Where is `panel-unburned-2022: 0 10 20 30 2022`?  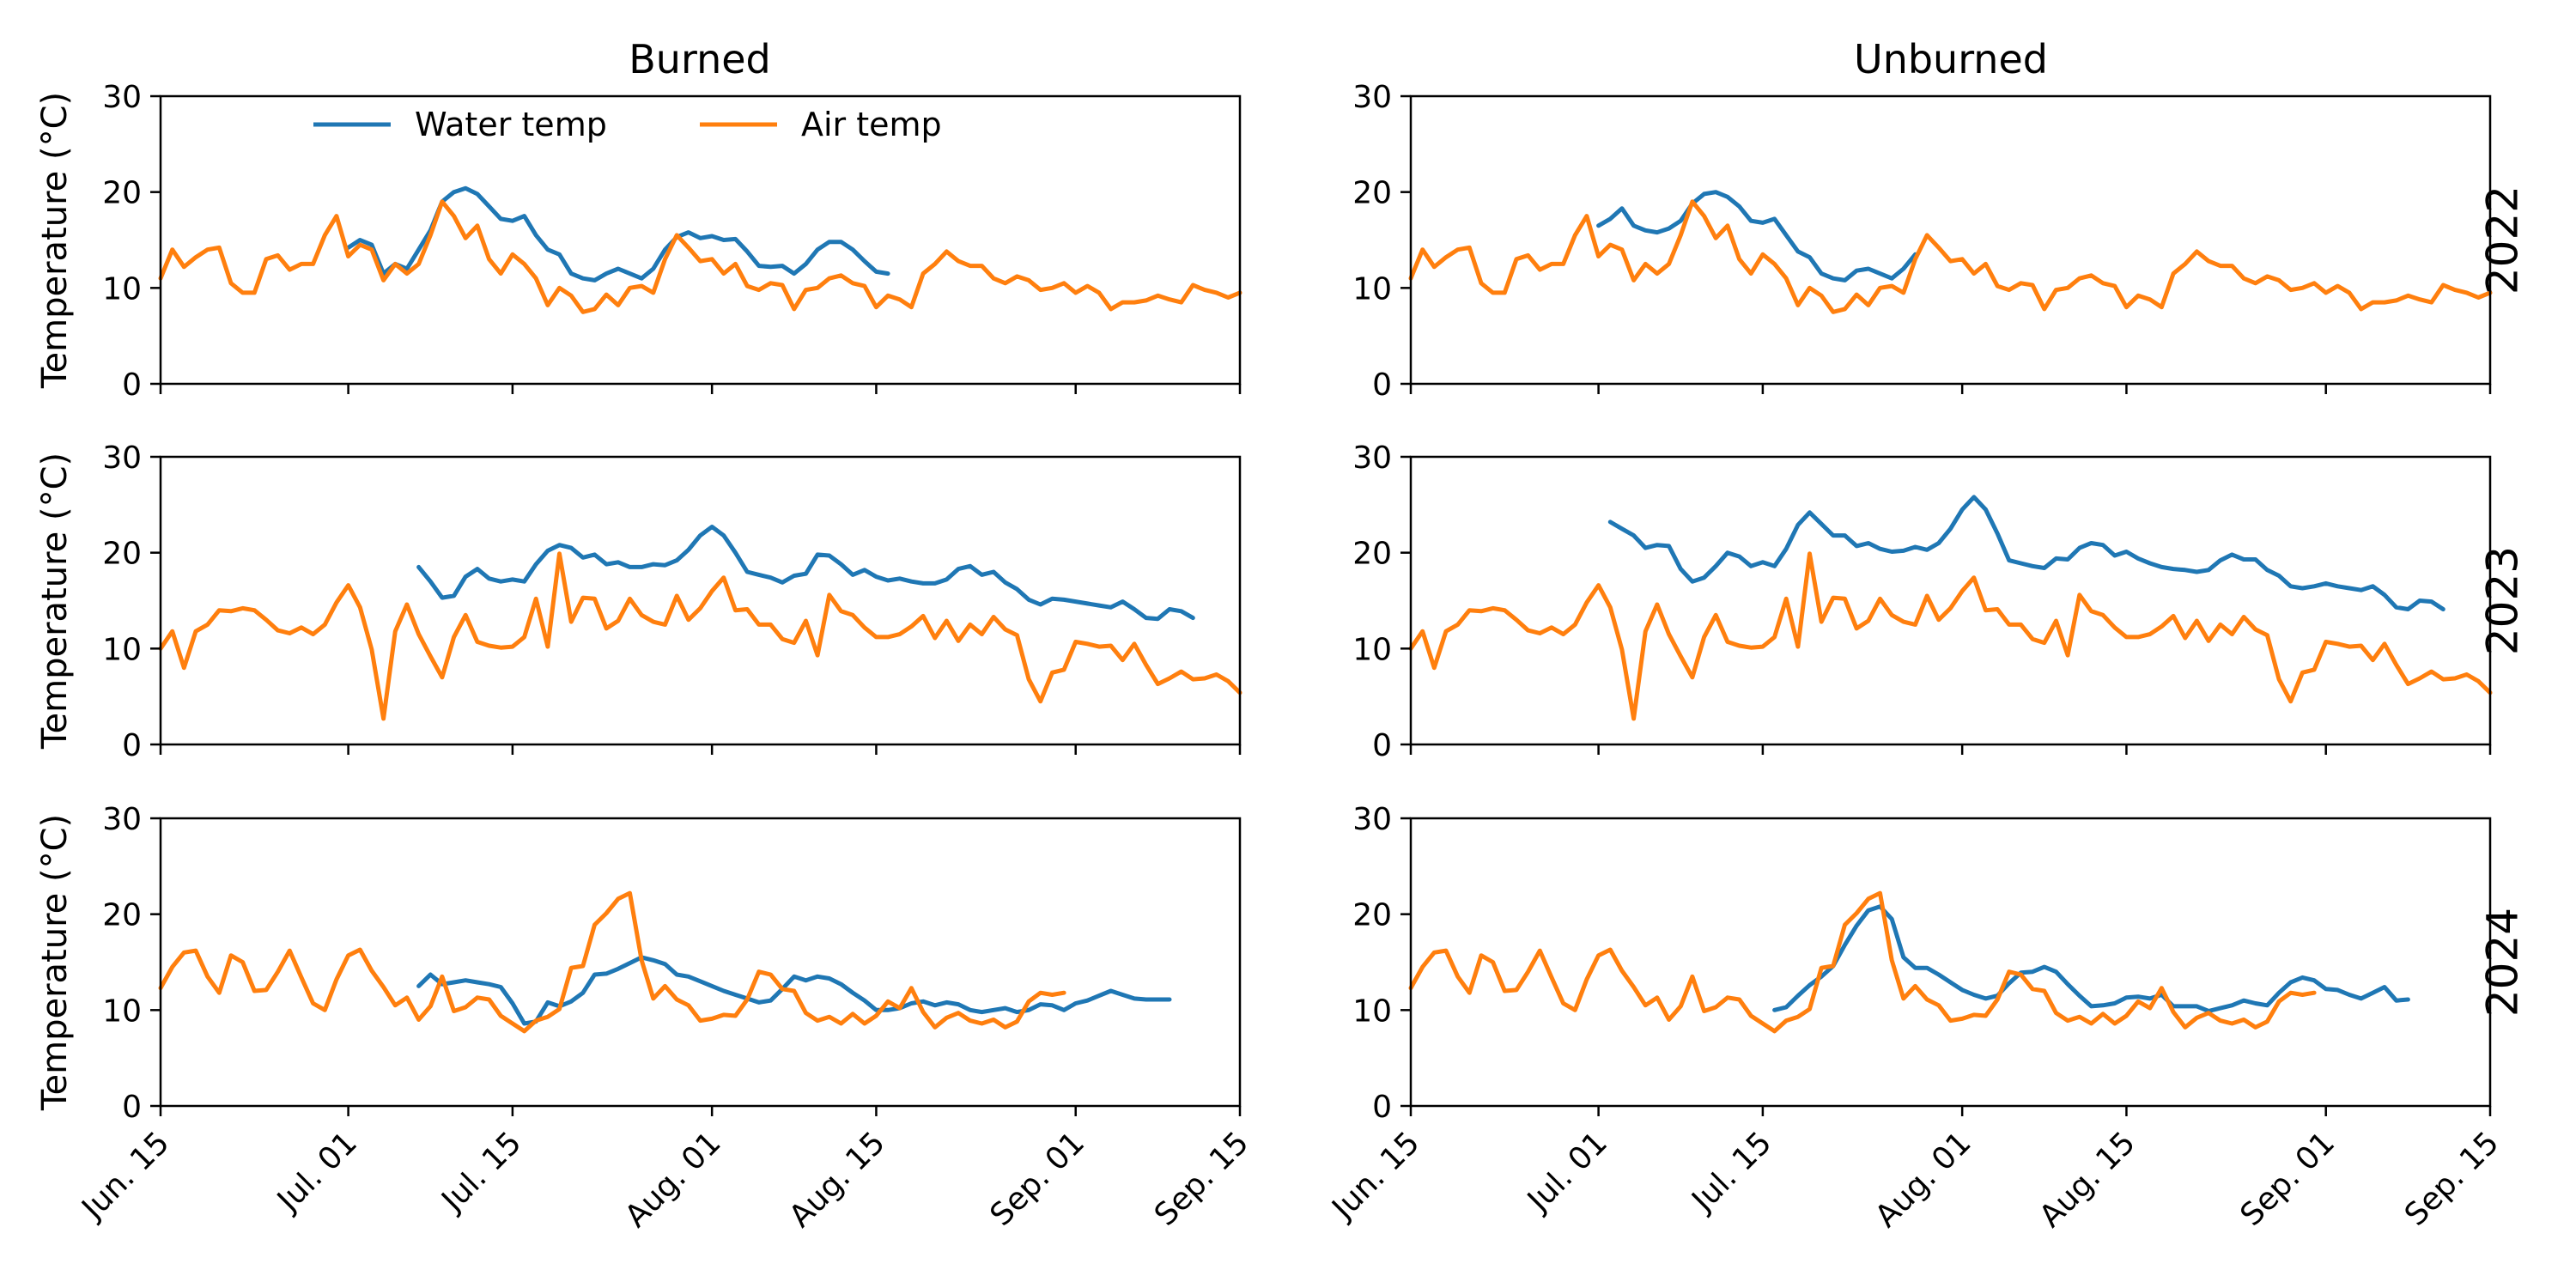
panel-unburned-2022: 0 10 20 30 2022 is located at coordinates (1939, 241).